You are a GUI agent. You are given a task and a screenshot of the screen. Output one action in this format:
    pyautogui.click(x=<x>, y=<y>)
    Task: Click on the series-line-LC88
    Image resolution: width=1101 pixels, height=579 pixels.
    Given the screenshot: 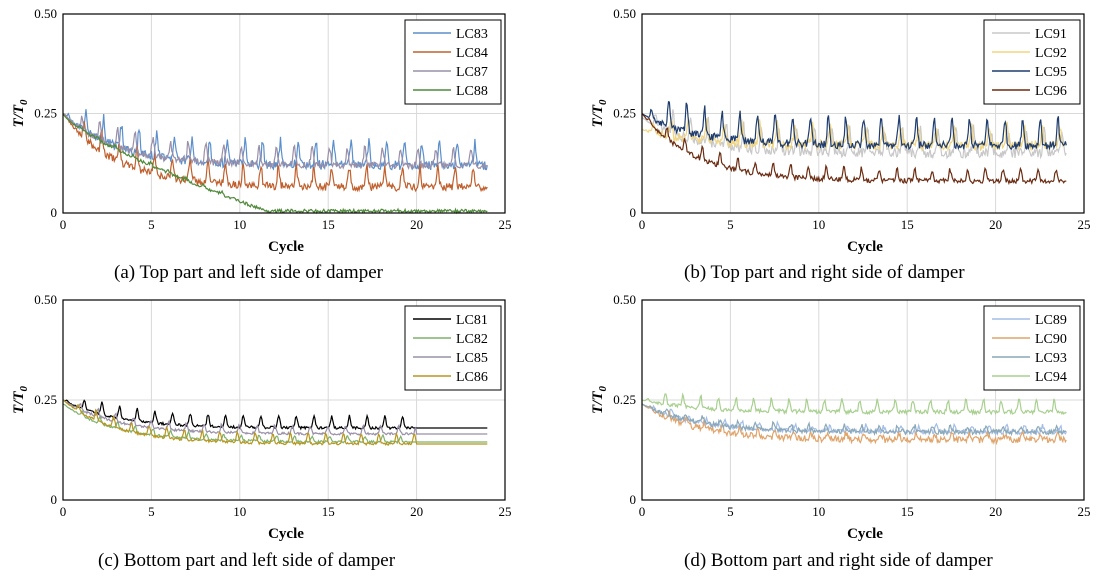 What is the action you would take?
    pyautogui.click(x=275, y=164)
    